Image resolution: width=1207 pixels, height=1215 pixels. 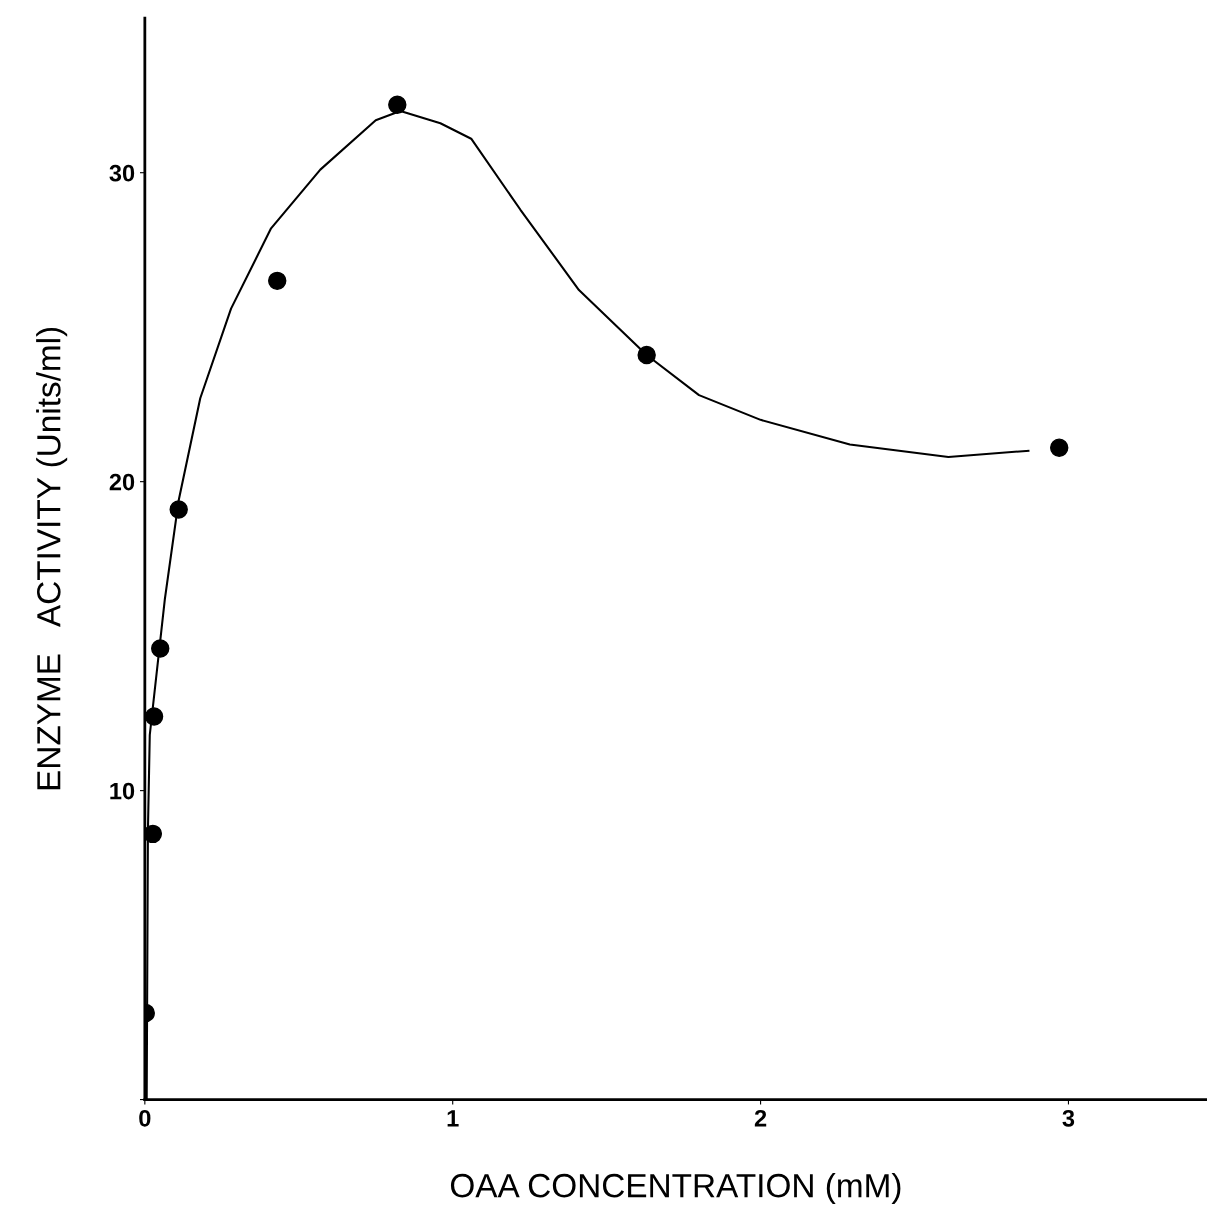 What do you see at coordinates (1068, 1118) in the screenshot?
I see `x-tick-label: 3` at bounding box center [1068, 1118].